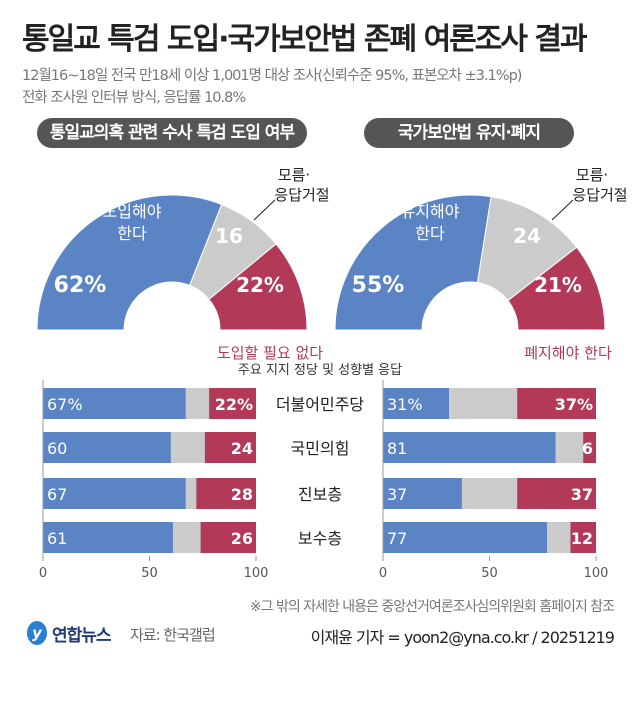 The image size is (640, 727). I want to click on yonhap-logo: y 연합뉴스, so click(69, 633).